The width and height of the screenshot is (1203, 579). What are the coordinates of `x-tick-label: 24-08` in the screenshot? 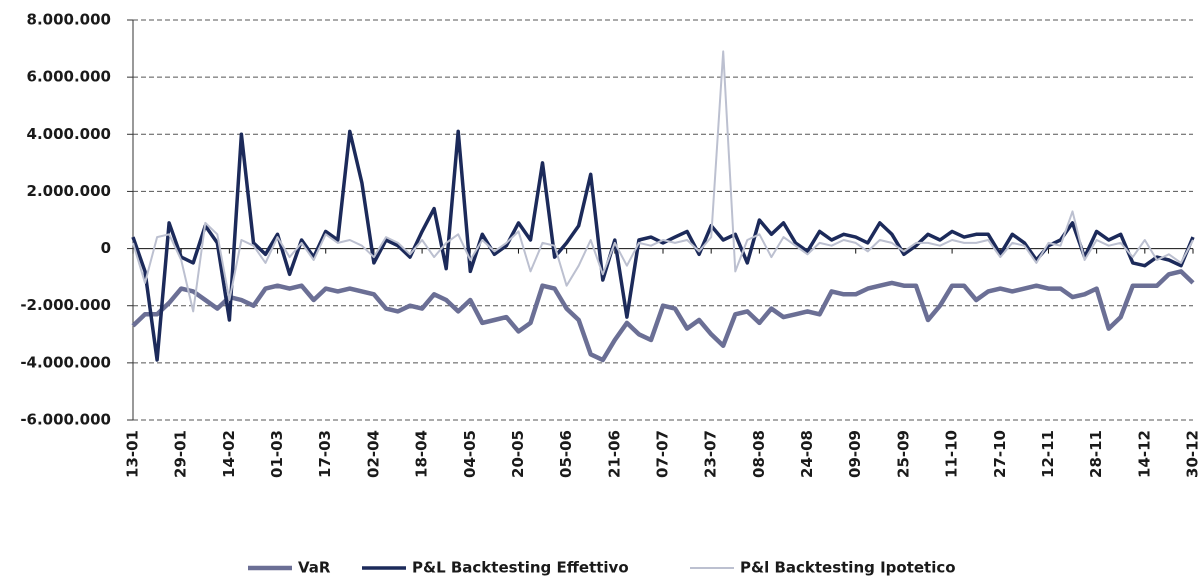 It's located at (807, 454).